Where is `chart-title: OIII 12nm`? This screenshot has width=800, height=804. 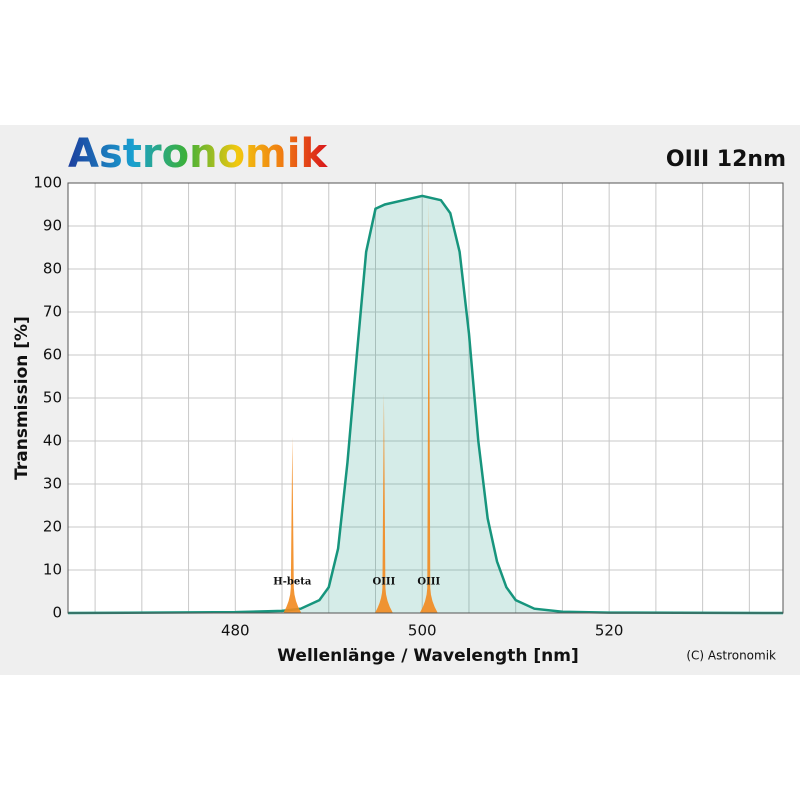 chart-title: OIII 12nm is located at coordinates (726, 159).